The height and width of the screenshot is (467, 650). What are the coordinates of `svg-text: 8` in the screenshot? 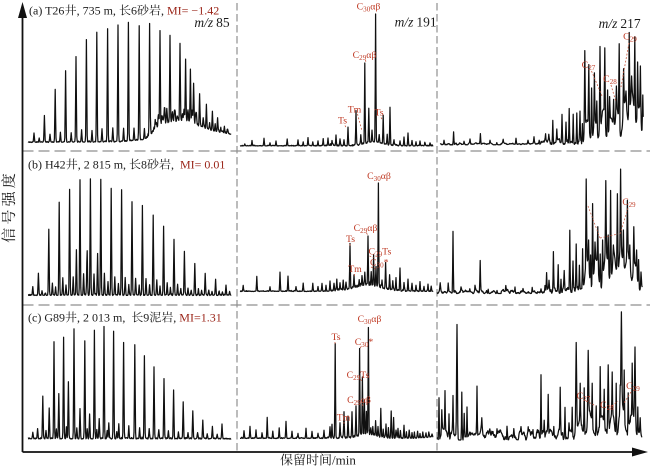 It's located at (144, 165).